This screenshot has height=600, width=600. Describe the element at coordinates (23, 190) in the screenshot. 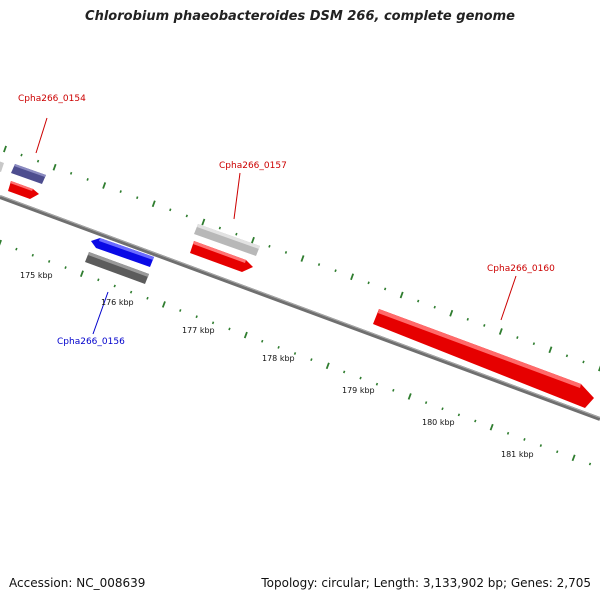

I see `gene-feature-red-small` at that location.